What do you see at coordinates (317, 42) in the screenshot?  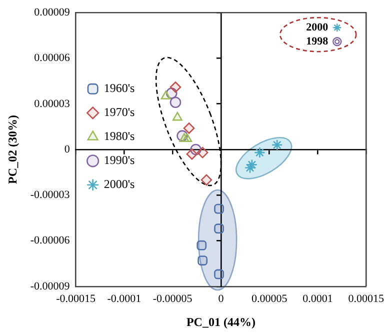 I see `annotation: 1998` at bounding box center [317, 42].